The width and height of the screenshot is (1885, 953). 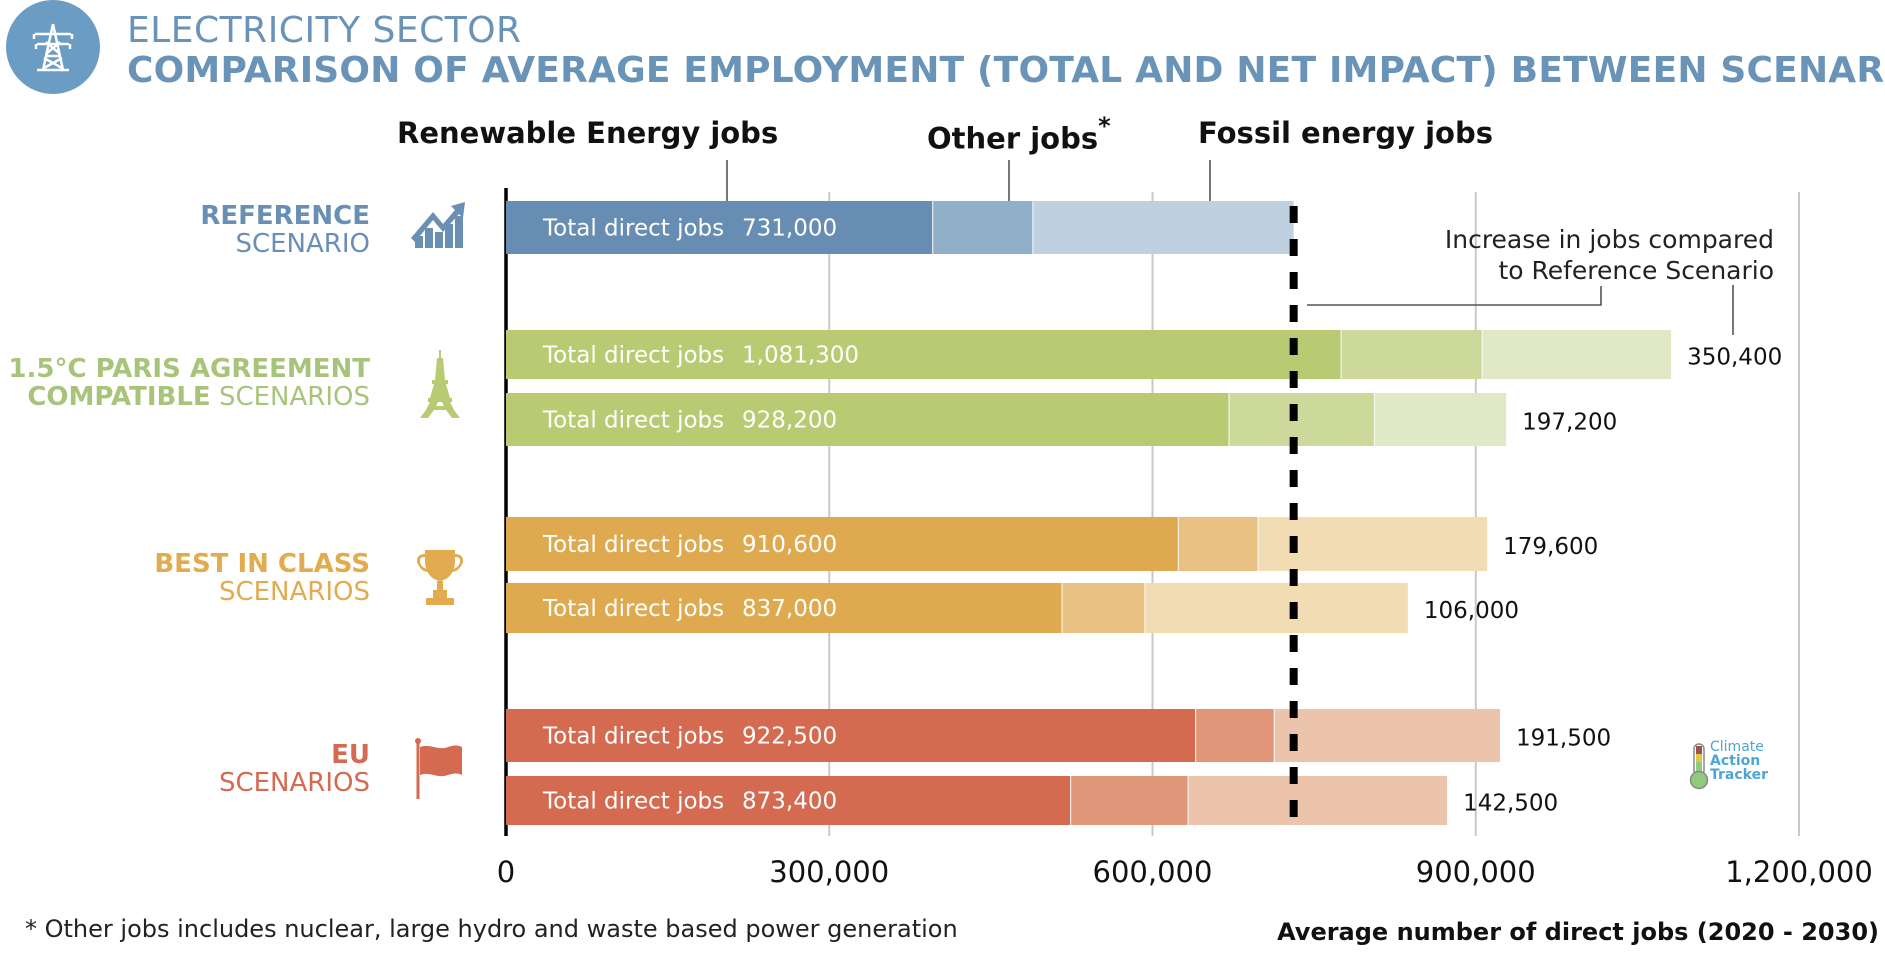 What do you see at coordinates (189, 369) in the screenshot?
I see `scenario-label-bold: 1.5°C PARIS AGREEMENT` at bounding box center [189, 369].